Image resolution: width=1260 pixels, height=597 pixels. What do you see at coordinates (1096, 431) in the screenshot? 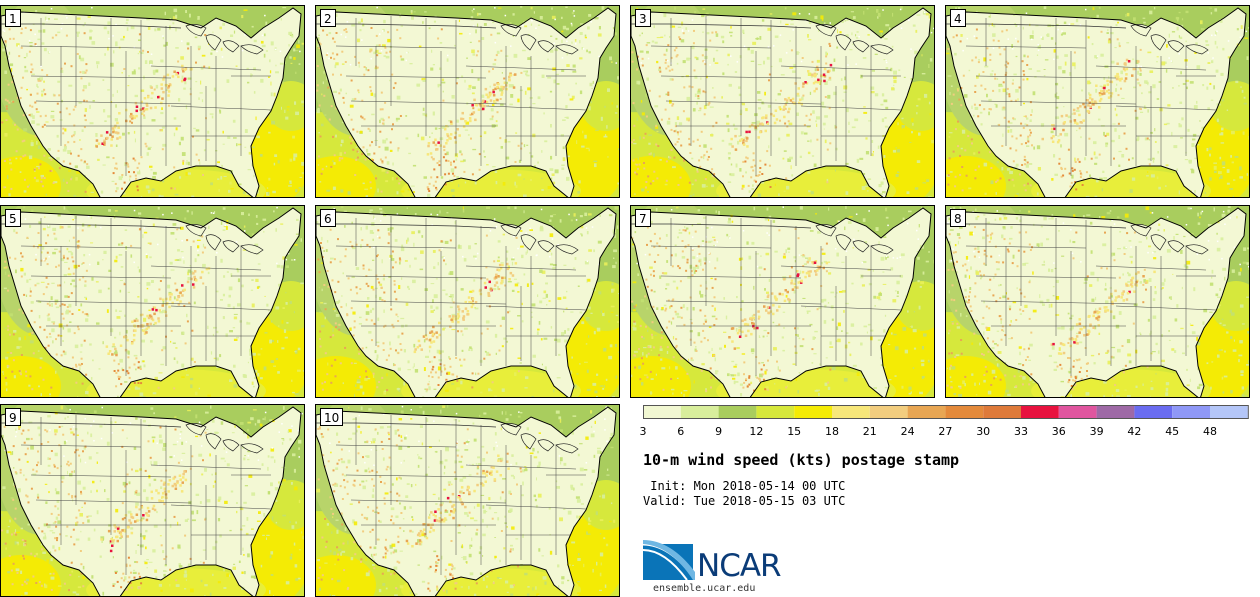
I see `colorbar-tick-label: 39` at bounding box center [1096, 431].